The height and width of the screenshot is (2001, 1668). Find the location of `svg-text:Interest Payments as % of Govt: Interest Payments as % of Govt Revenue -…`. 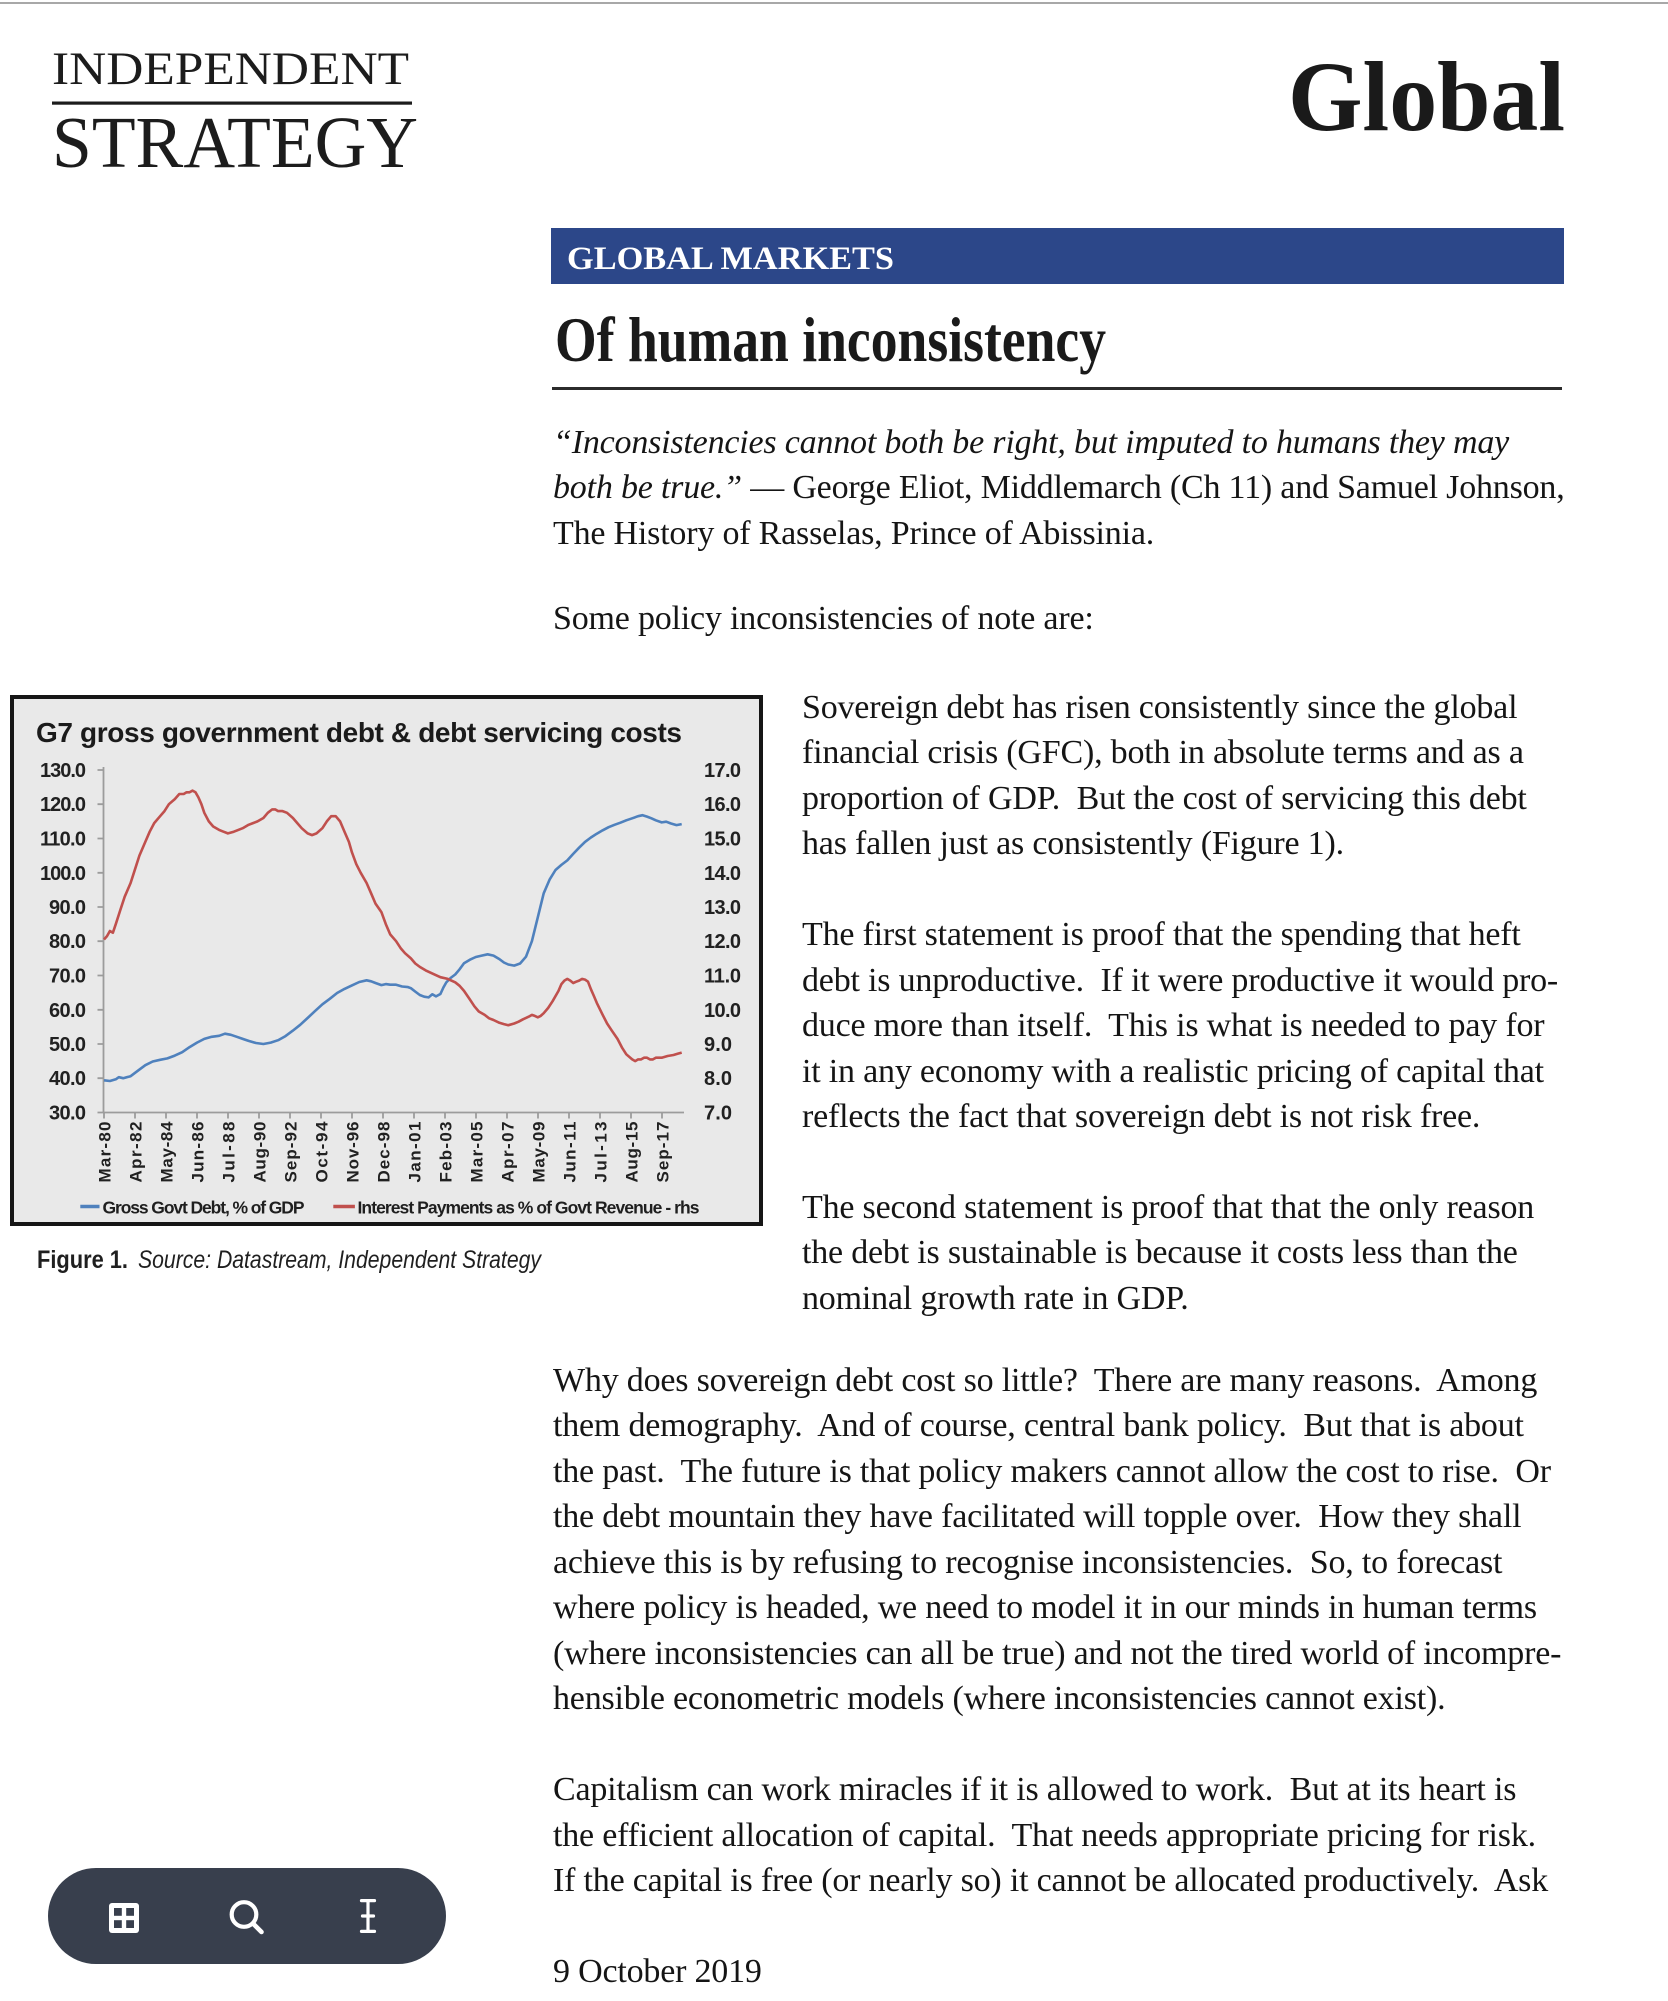

svg-text:Interest Payments as % of Govt: Interest Payments as % of Govt Revenue -… is located at coordinates (529, 1208).